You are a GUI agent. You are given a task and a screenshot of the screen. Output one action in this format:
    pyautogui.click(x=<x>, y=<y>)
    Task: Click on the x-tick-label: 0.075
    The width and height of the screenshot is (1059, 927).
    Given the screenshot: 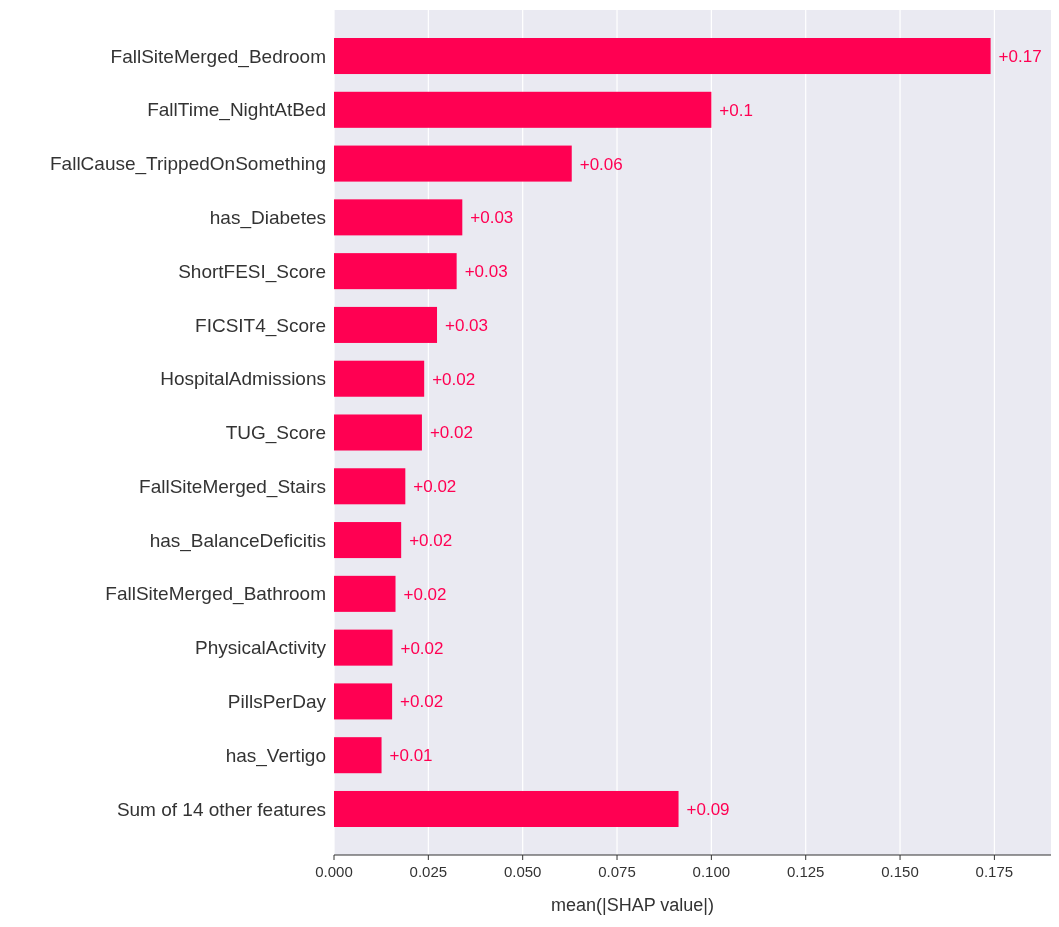 What is the action you would take?
    pyautogui.click(x=617, y=871)
    